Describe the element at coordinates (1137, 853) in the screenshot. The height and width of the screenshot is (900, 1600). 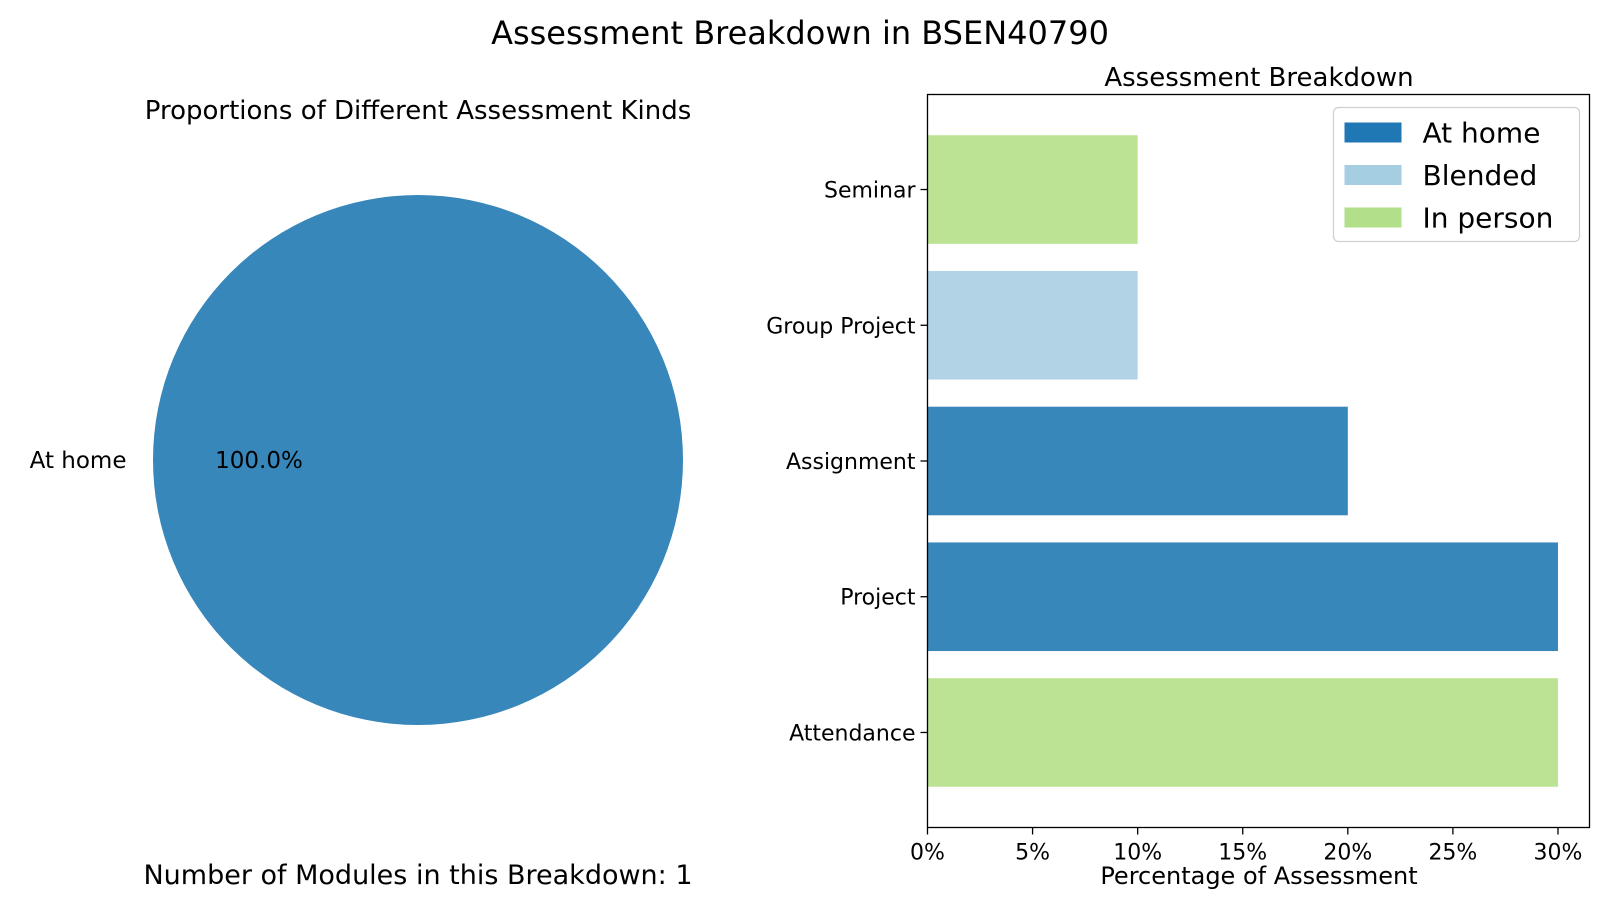
I see `x-tick-label: 10%` at that location.